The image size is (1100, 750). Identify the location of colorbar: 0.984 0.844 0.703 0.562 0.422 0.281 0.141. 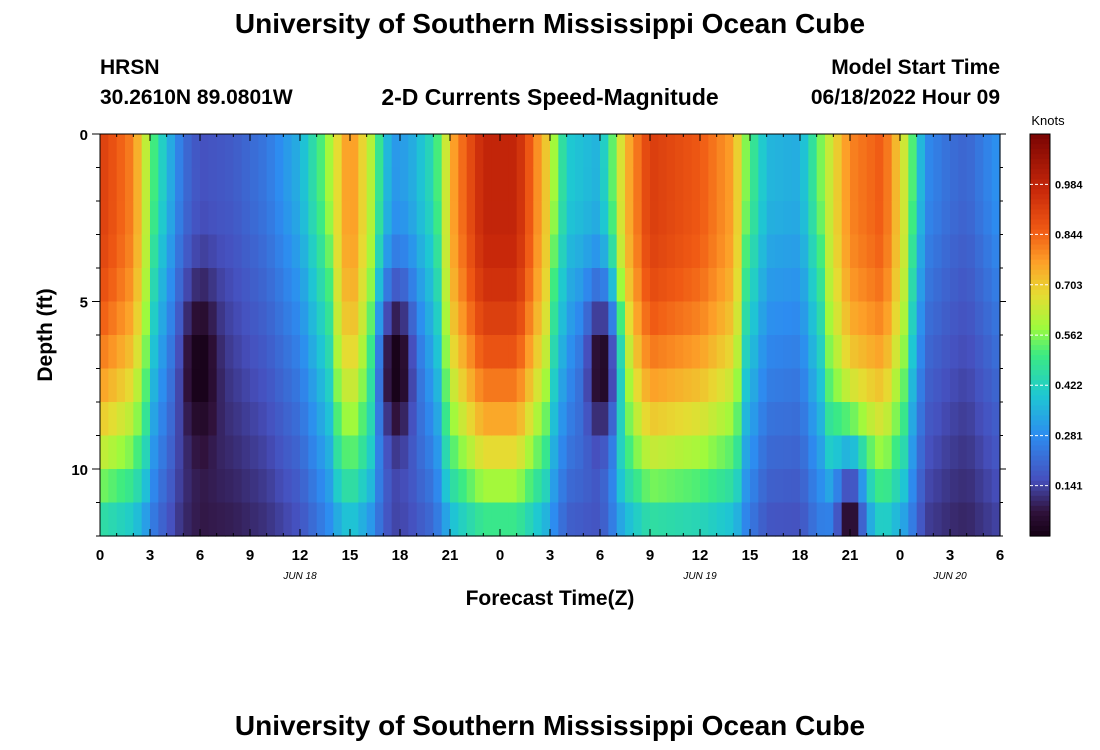
(1056, 335).